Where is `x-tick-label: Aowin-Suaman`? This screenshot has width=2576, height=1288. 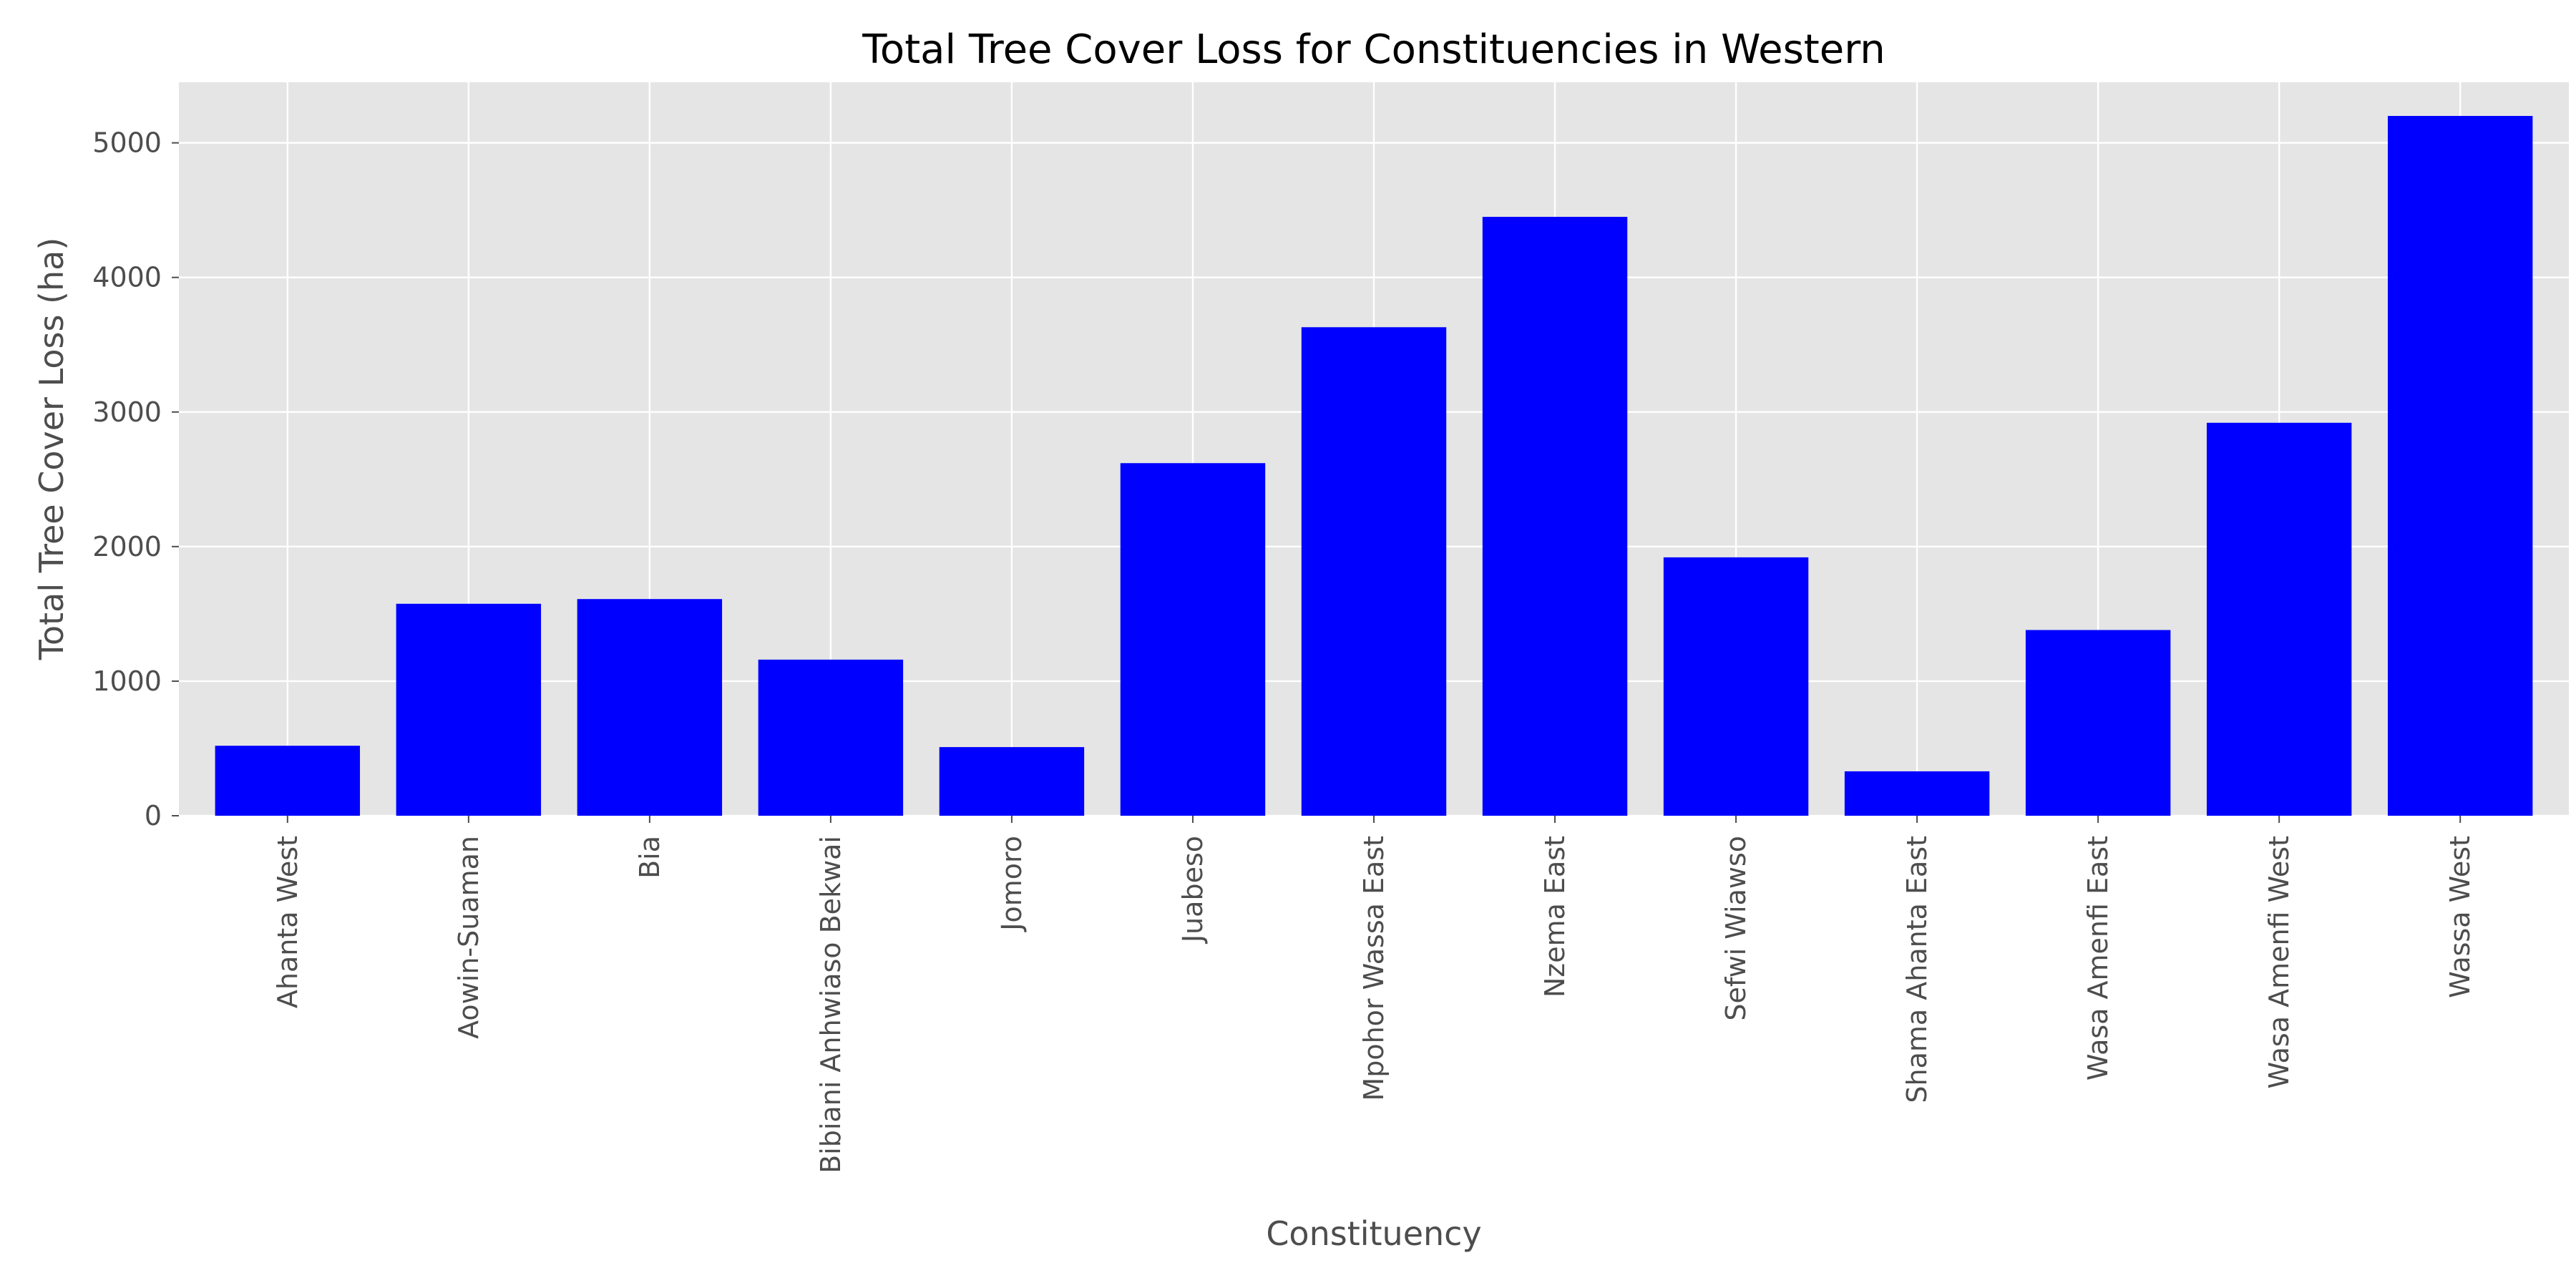 x-tick-label: Aowin-Suaman is located at coordinates (468, 937).